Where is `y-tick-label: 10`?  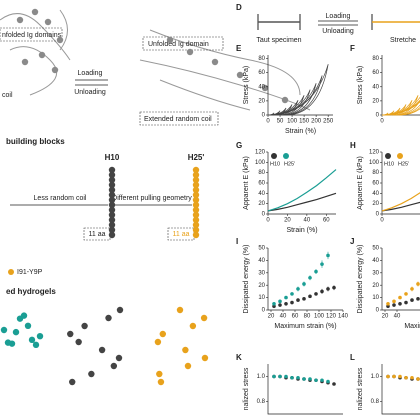
y-tick-label: 10 is located at coordinates (375, 298).